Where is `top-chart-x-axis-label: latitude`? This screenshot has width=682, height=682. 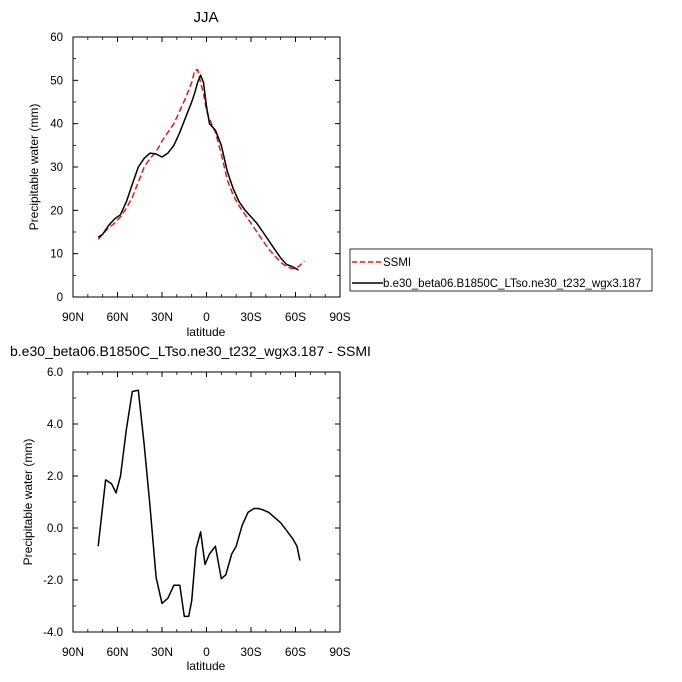
top-chart-x-axis-label: latitude is located at coordinates (206, 332).